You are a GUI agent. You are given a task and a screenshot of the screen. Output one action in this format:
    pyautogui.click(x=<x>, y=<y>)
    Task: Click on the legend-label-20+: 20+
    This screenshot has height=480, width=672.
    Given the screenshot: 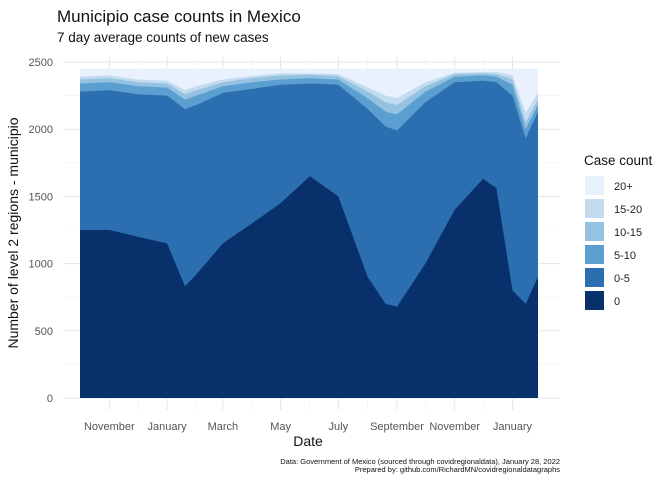 What is the action you would take?
    pyautogui.click(x=623, y=187)
    